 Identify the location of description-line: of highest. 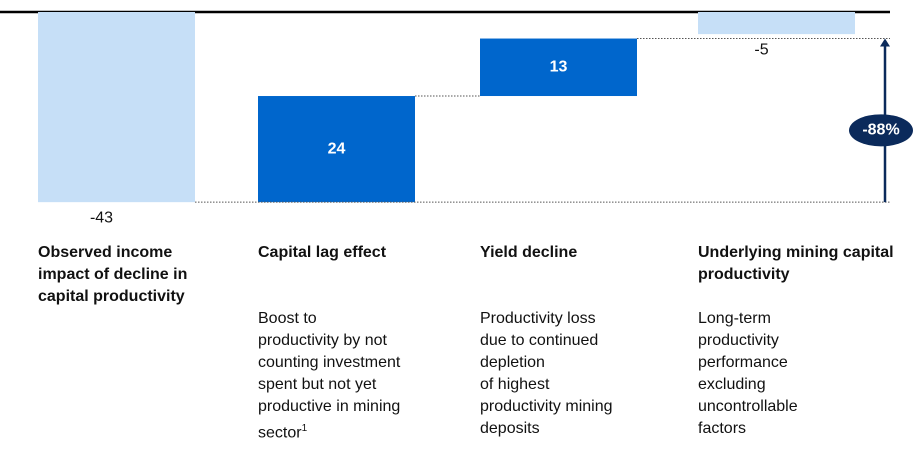
(515, 384).